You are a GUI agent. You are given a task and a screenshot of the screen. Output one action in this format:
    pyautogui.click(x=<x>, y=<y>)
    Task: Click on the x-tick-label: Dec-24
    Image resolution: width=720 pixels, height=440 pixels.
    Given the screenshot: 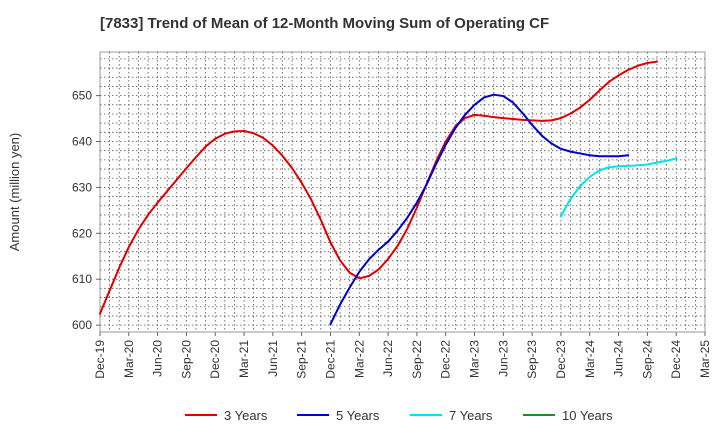 What is the action you would take?
    pyautogui.click(x=676, y=359)
    